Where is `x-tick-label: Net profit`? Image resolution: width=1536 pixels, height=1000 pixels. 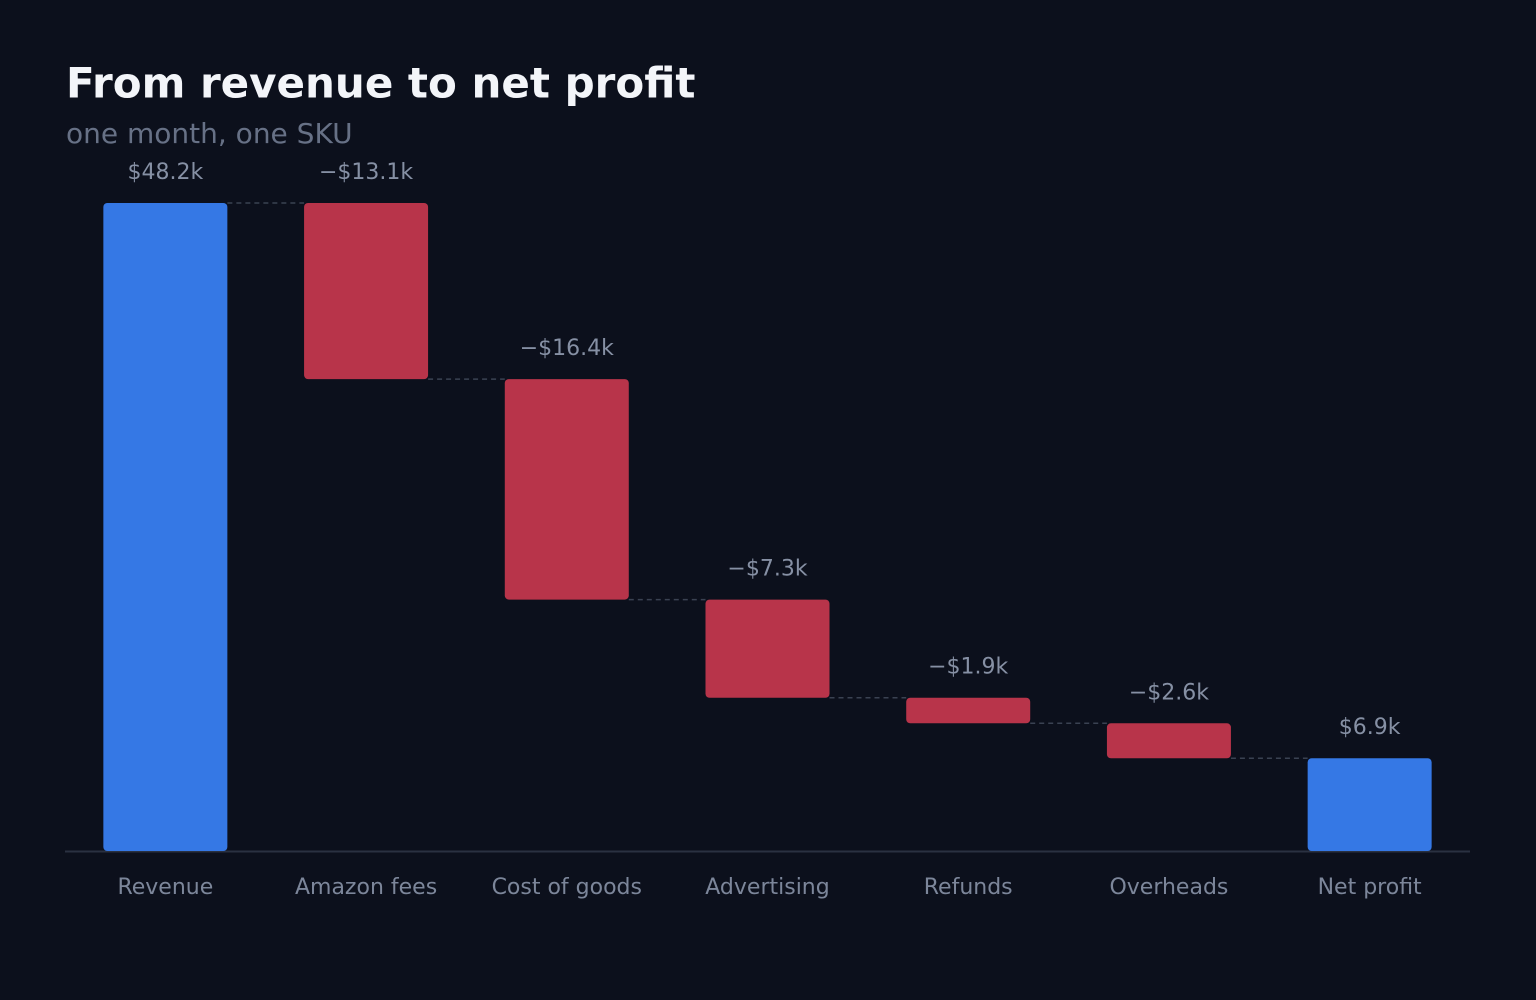 x-tick-label: Net profit is located at coordinates (1370, 887).